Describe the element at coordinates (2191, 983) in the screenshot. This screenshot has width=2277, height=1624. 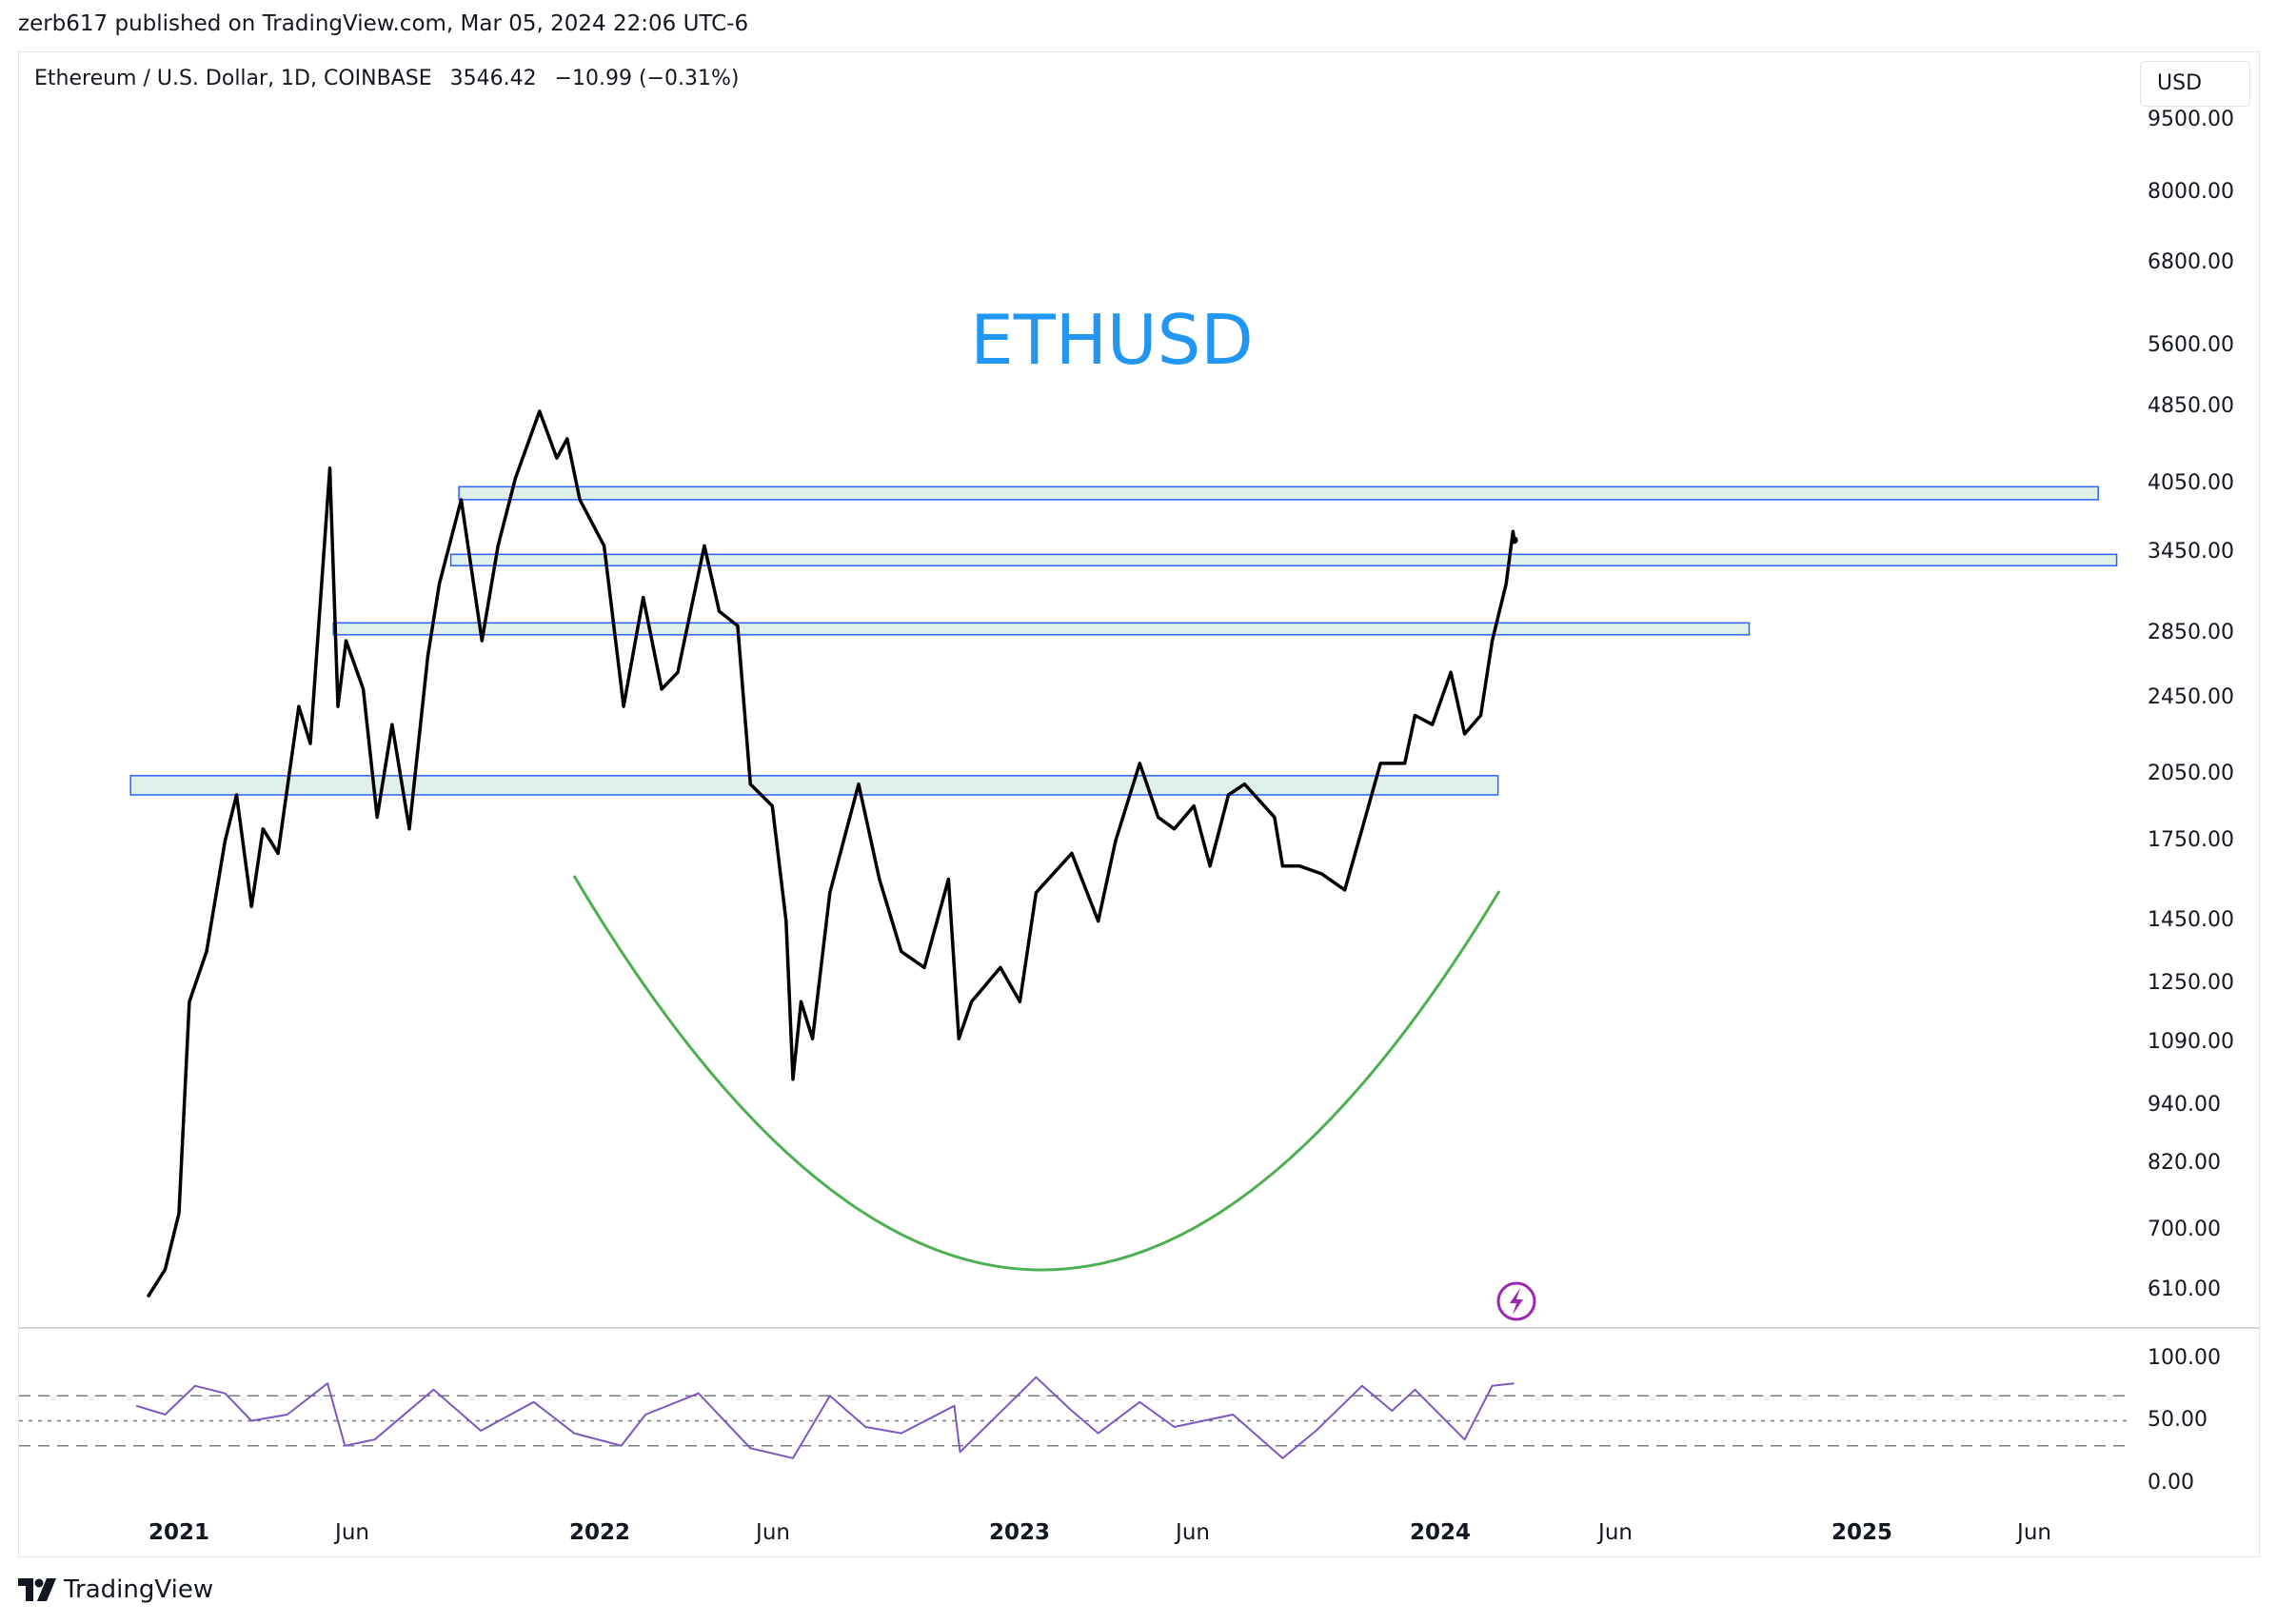
I see `price-axis-label: 1250.00` at that location.